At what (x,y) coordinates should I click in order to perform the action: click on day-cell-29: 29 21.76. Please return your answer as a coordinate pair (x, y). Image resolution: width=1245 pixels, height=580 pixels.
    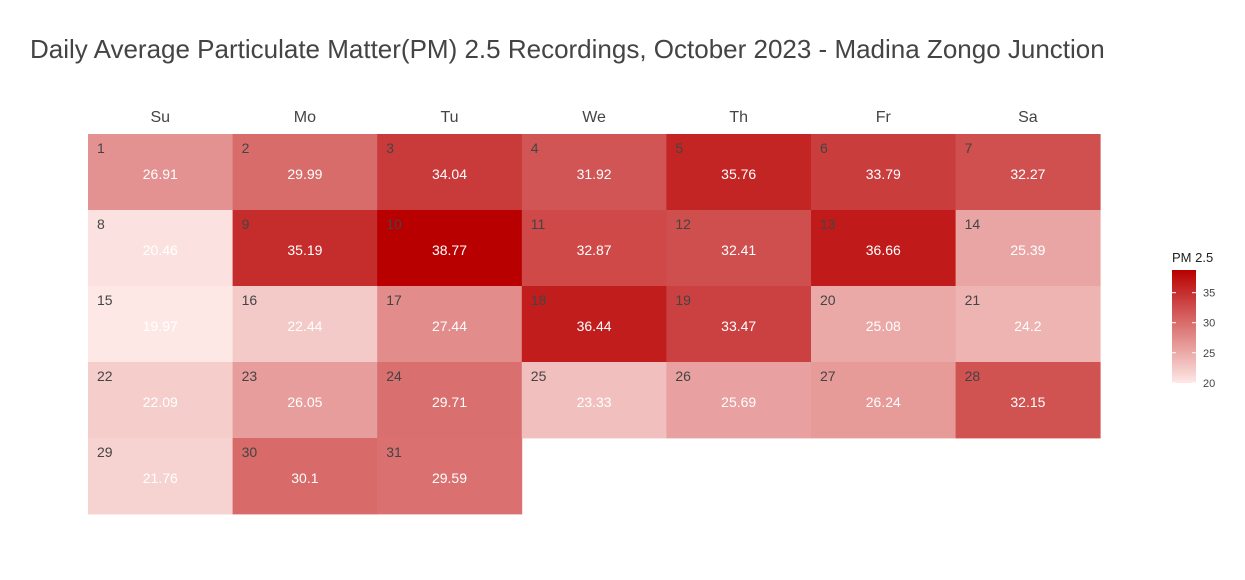
    Looking at the image, I should click on (160, 476).